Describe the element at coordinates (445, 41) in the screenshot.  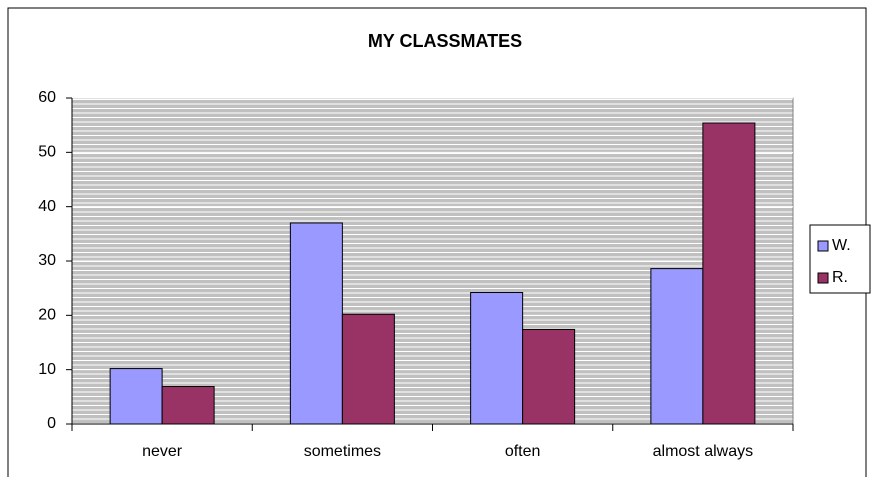
I see `chart-title: MY CLASSMATES` at that location.